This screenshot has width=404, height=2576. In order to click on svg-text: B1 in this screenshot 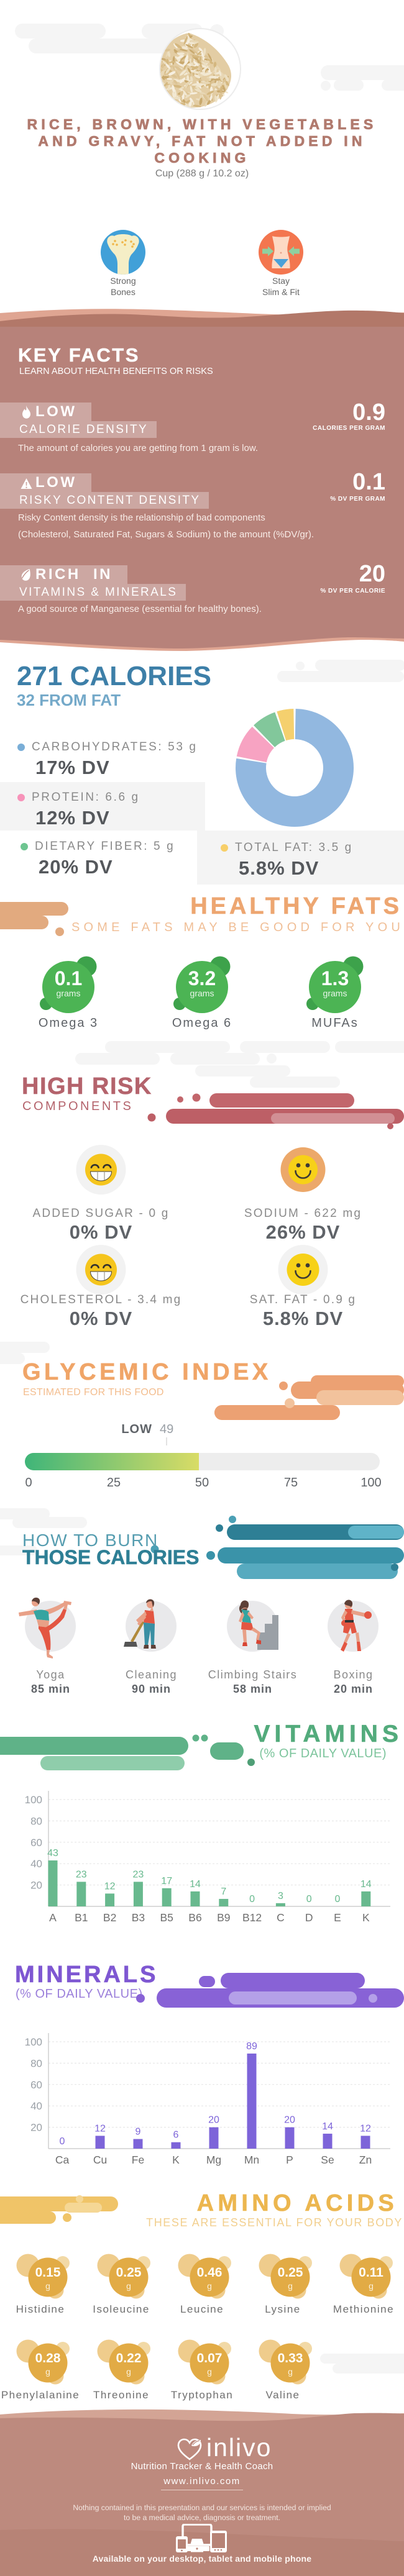, I will do `click(81, 1917)`.